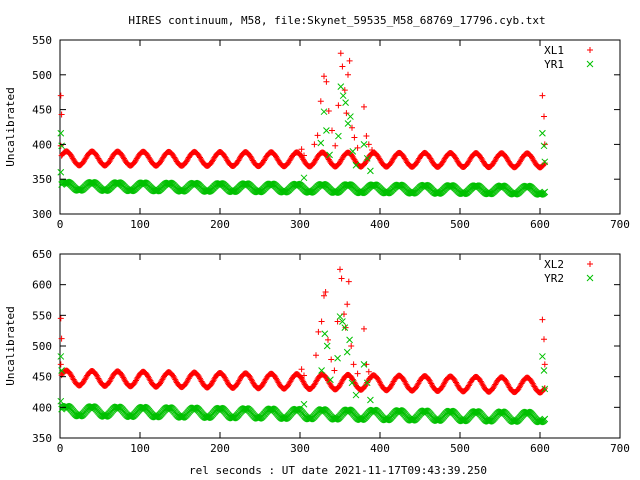 Image resolution: width=640 pixels, height=480 pixels. What do you see at coordinates (554, 264) in the screenshot?
I see `legend-label-xl2: XL2` at bounding box center [554, 264].